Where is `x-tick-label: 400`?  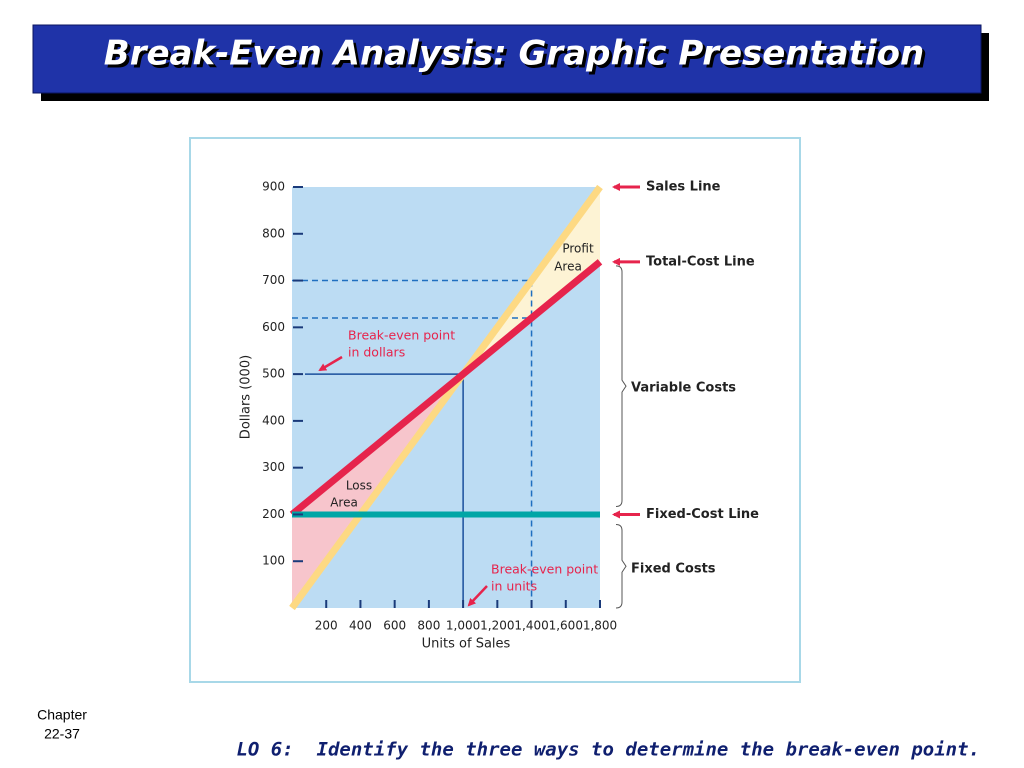 x-tick-label: 400 is located at coordinates (360, 626).